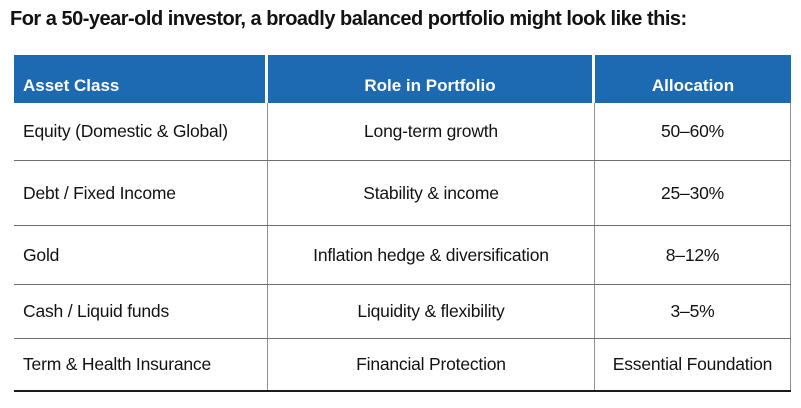 This screenshot has height=408, width=801. I want to click on allocation-cell: 25–30%, so click(693, 193).